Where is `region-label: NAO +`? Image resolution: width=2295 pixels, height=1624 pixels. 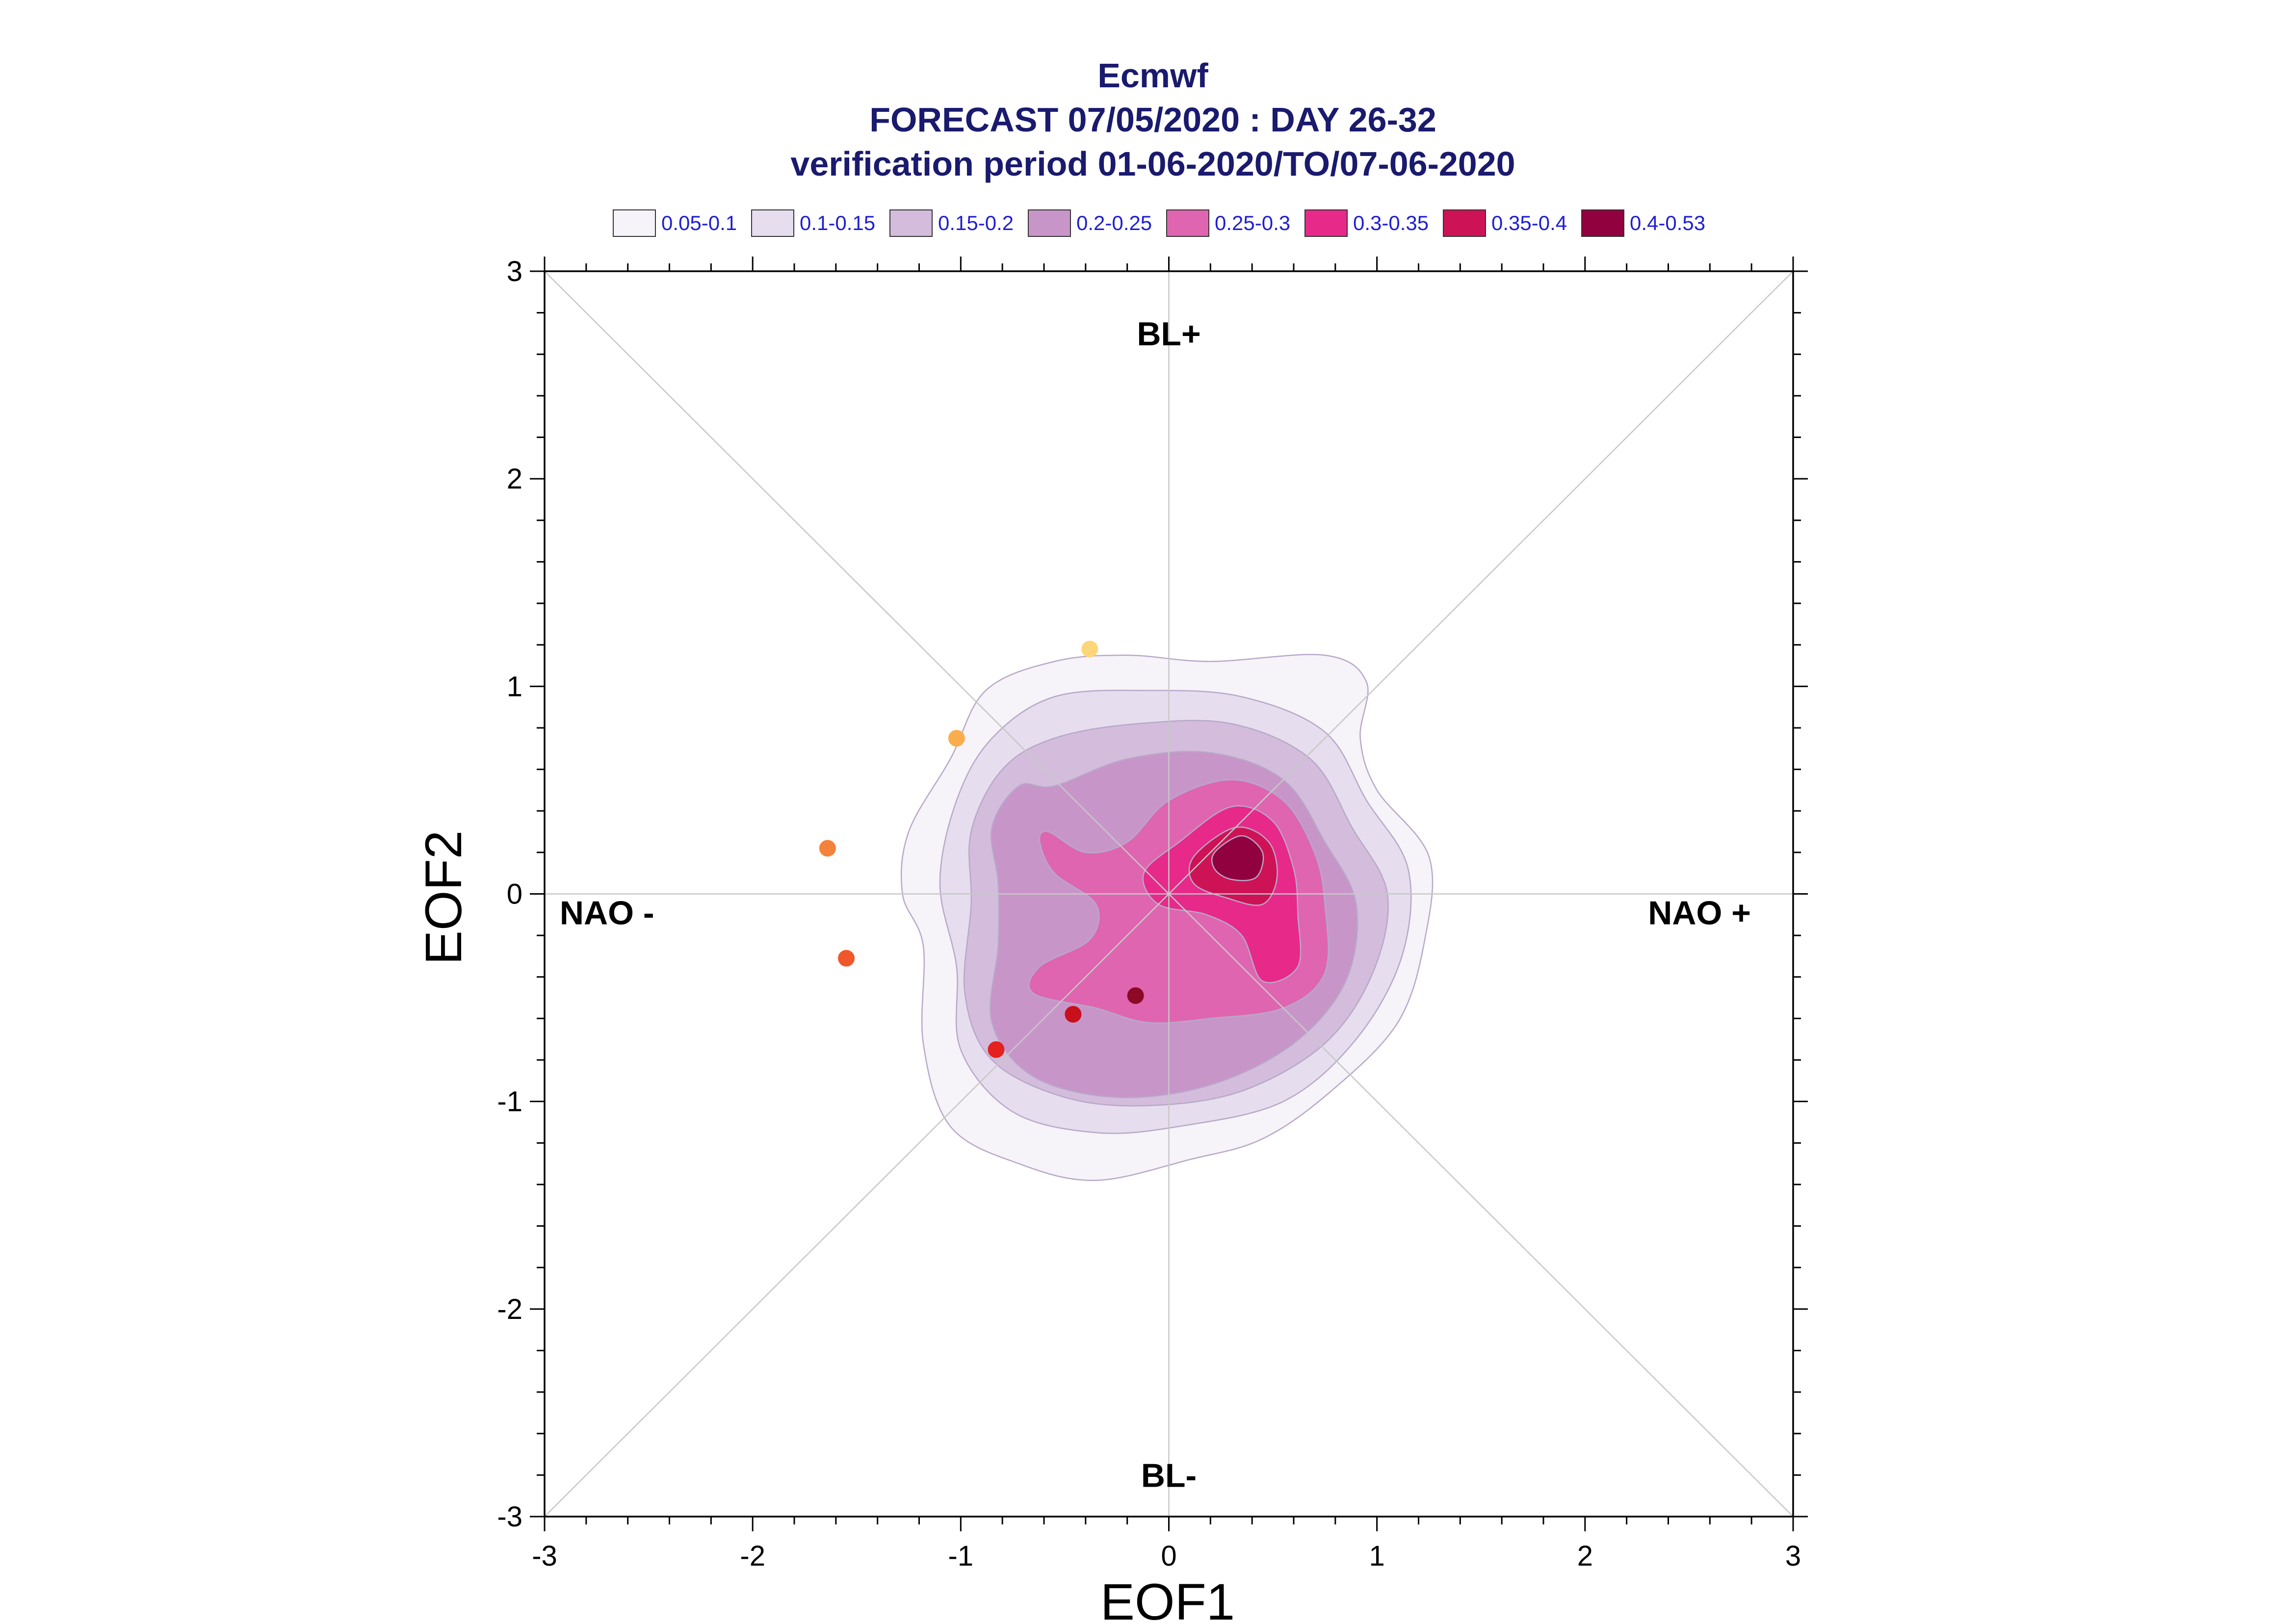
region-label: NAO + is located at coordinates (1699, 913).